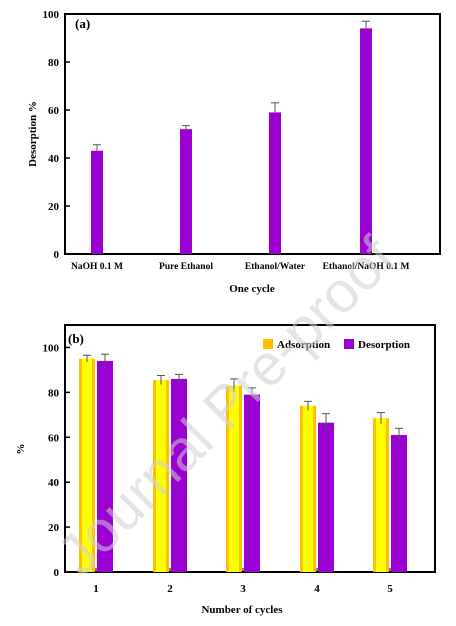 Image resolution: width=456 pixels, height=626 pixels. I want to click on panel-a-xtick-label: NaOH 0.1 M, so click(97, 267).